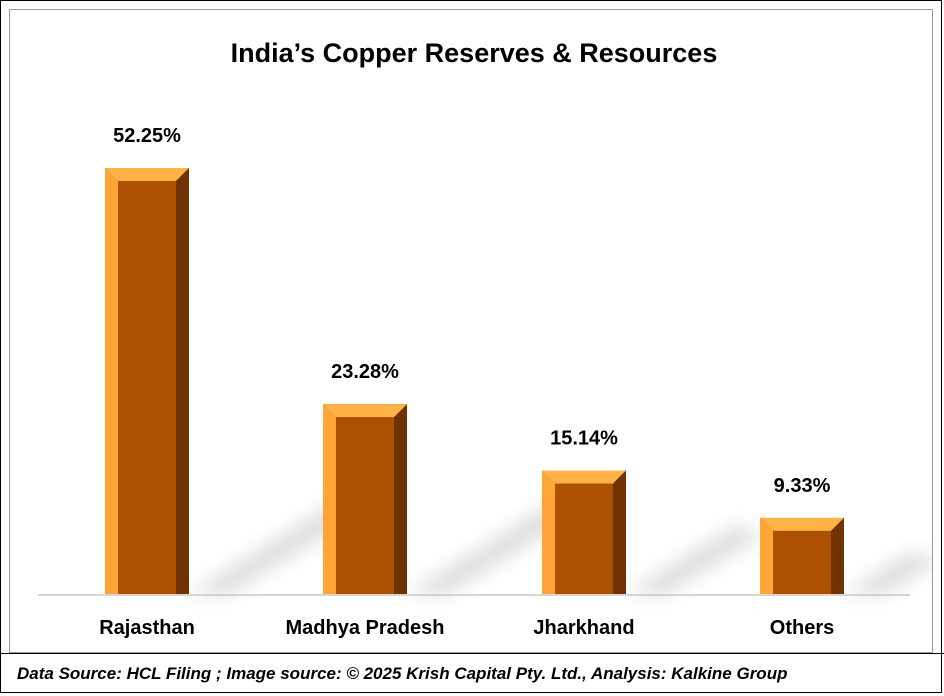 The image size is (944, 696). What do you see at coordinates (888, 573) in the screenshot?
I see `bar-shadow-others` at bounding box center [888, 573].